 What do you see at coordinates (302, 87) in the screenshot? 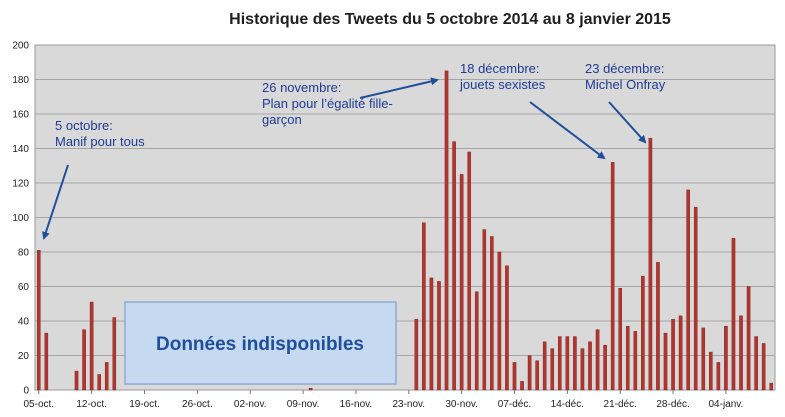
I see `annotation-text: 26 novembre:` at bounding box center [302, 87].